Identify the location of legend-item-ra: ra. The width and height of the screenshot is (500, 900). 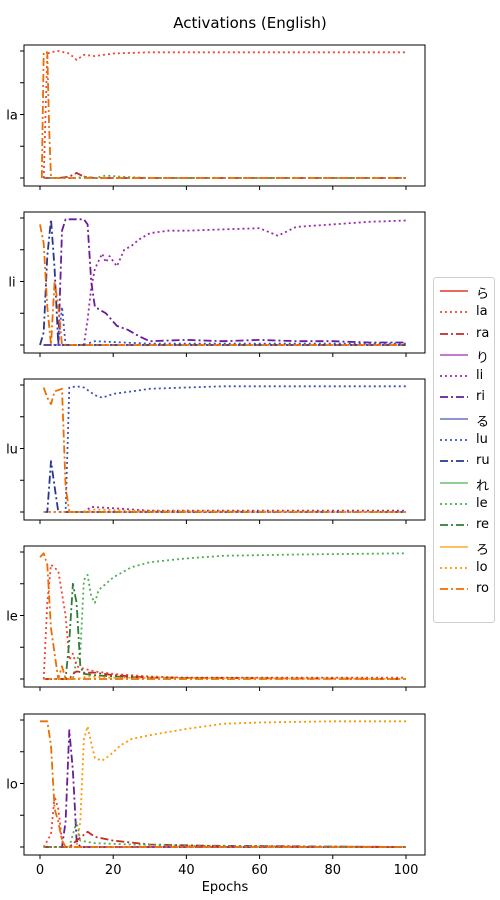
(464, 334).